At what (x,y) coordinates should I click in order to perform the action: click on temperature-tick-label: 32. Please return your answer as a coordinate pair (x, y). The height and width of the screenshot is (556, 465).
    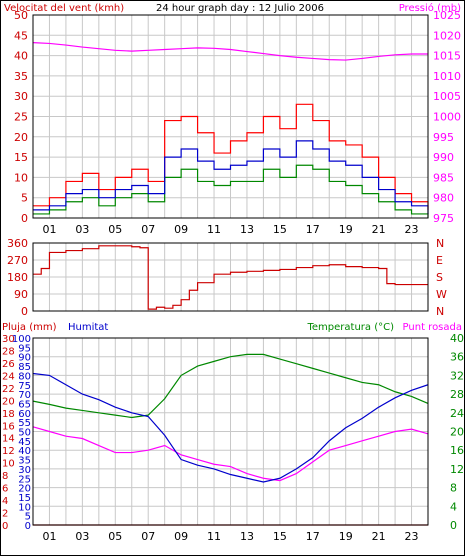
    Looking at the image, I should click on (457, 375).